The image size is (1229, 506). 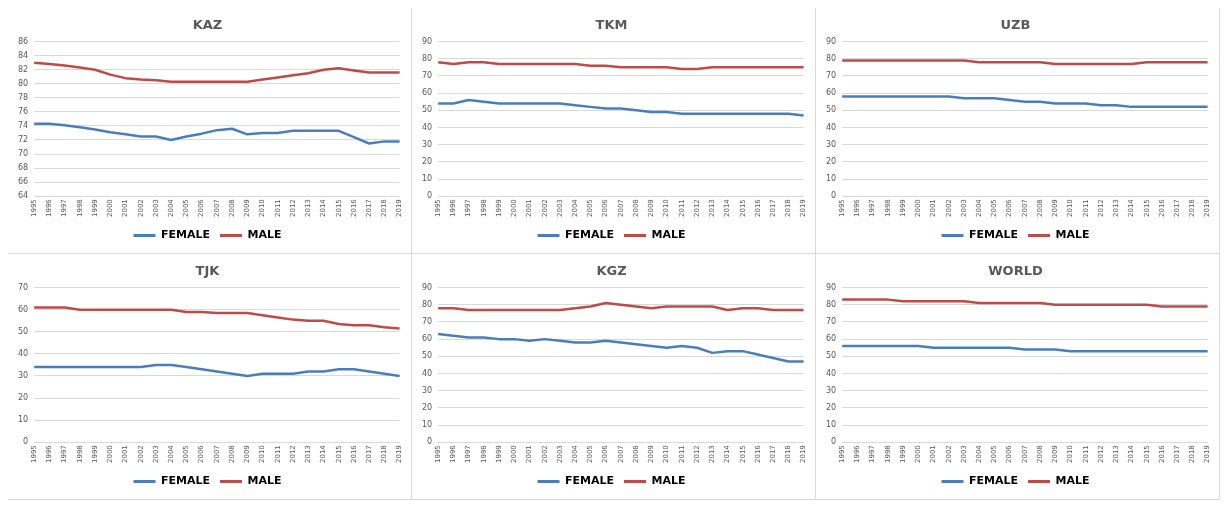 I want to click on y-tick-label: 84, so click(x=23, y=55).